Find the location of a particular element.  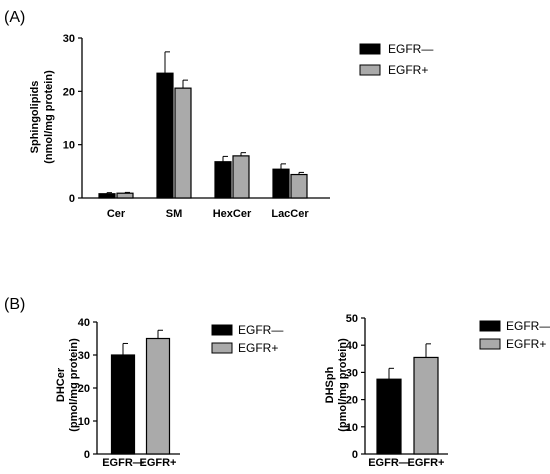

panel-label-a: (A) is located at coordinates (14, 17).